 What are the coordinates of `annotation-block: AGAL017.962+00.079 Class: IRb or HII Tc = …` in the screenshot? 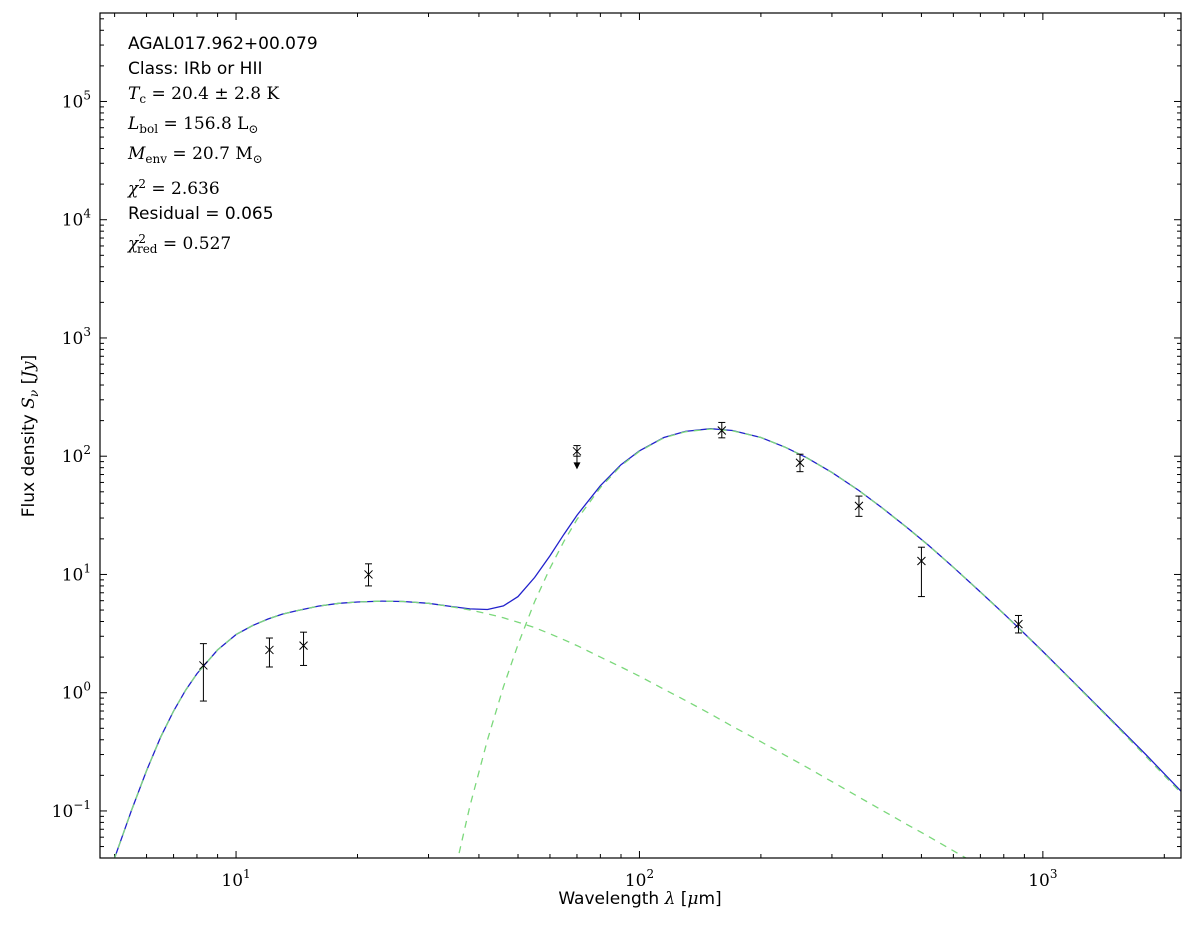 It's located at (223, 147).